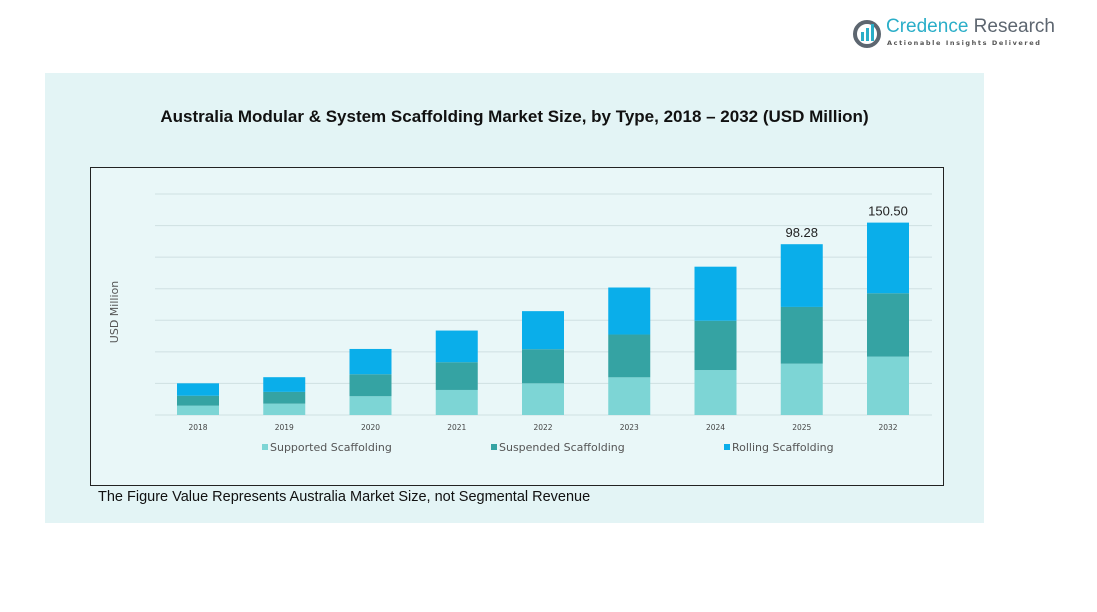 This screenshot has width=1097, height=612. Describe the element at coordinates (715, 345) in the screenshot. I see `bar-suspended-scaffolding-2024` at that location.